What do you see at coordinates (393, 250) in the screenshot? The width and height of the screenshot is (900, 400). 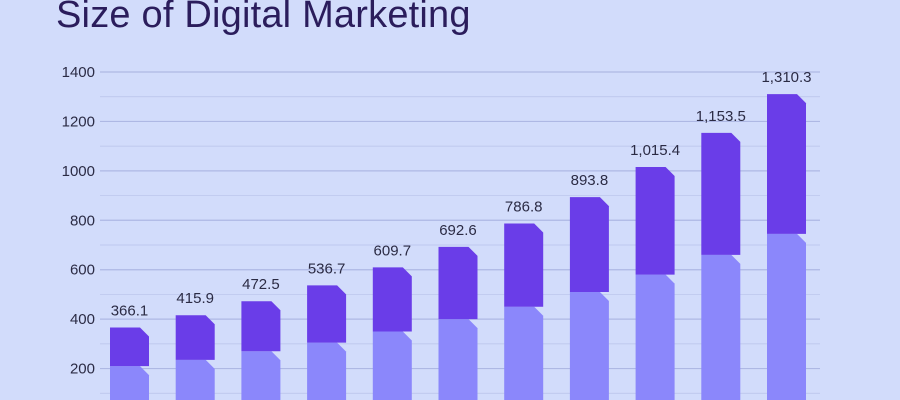 I see `data-label: 609.7` at bounding box center [393, 250].